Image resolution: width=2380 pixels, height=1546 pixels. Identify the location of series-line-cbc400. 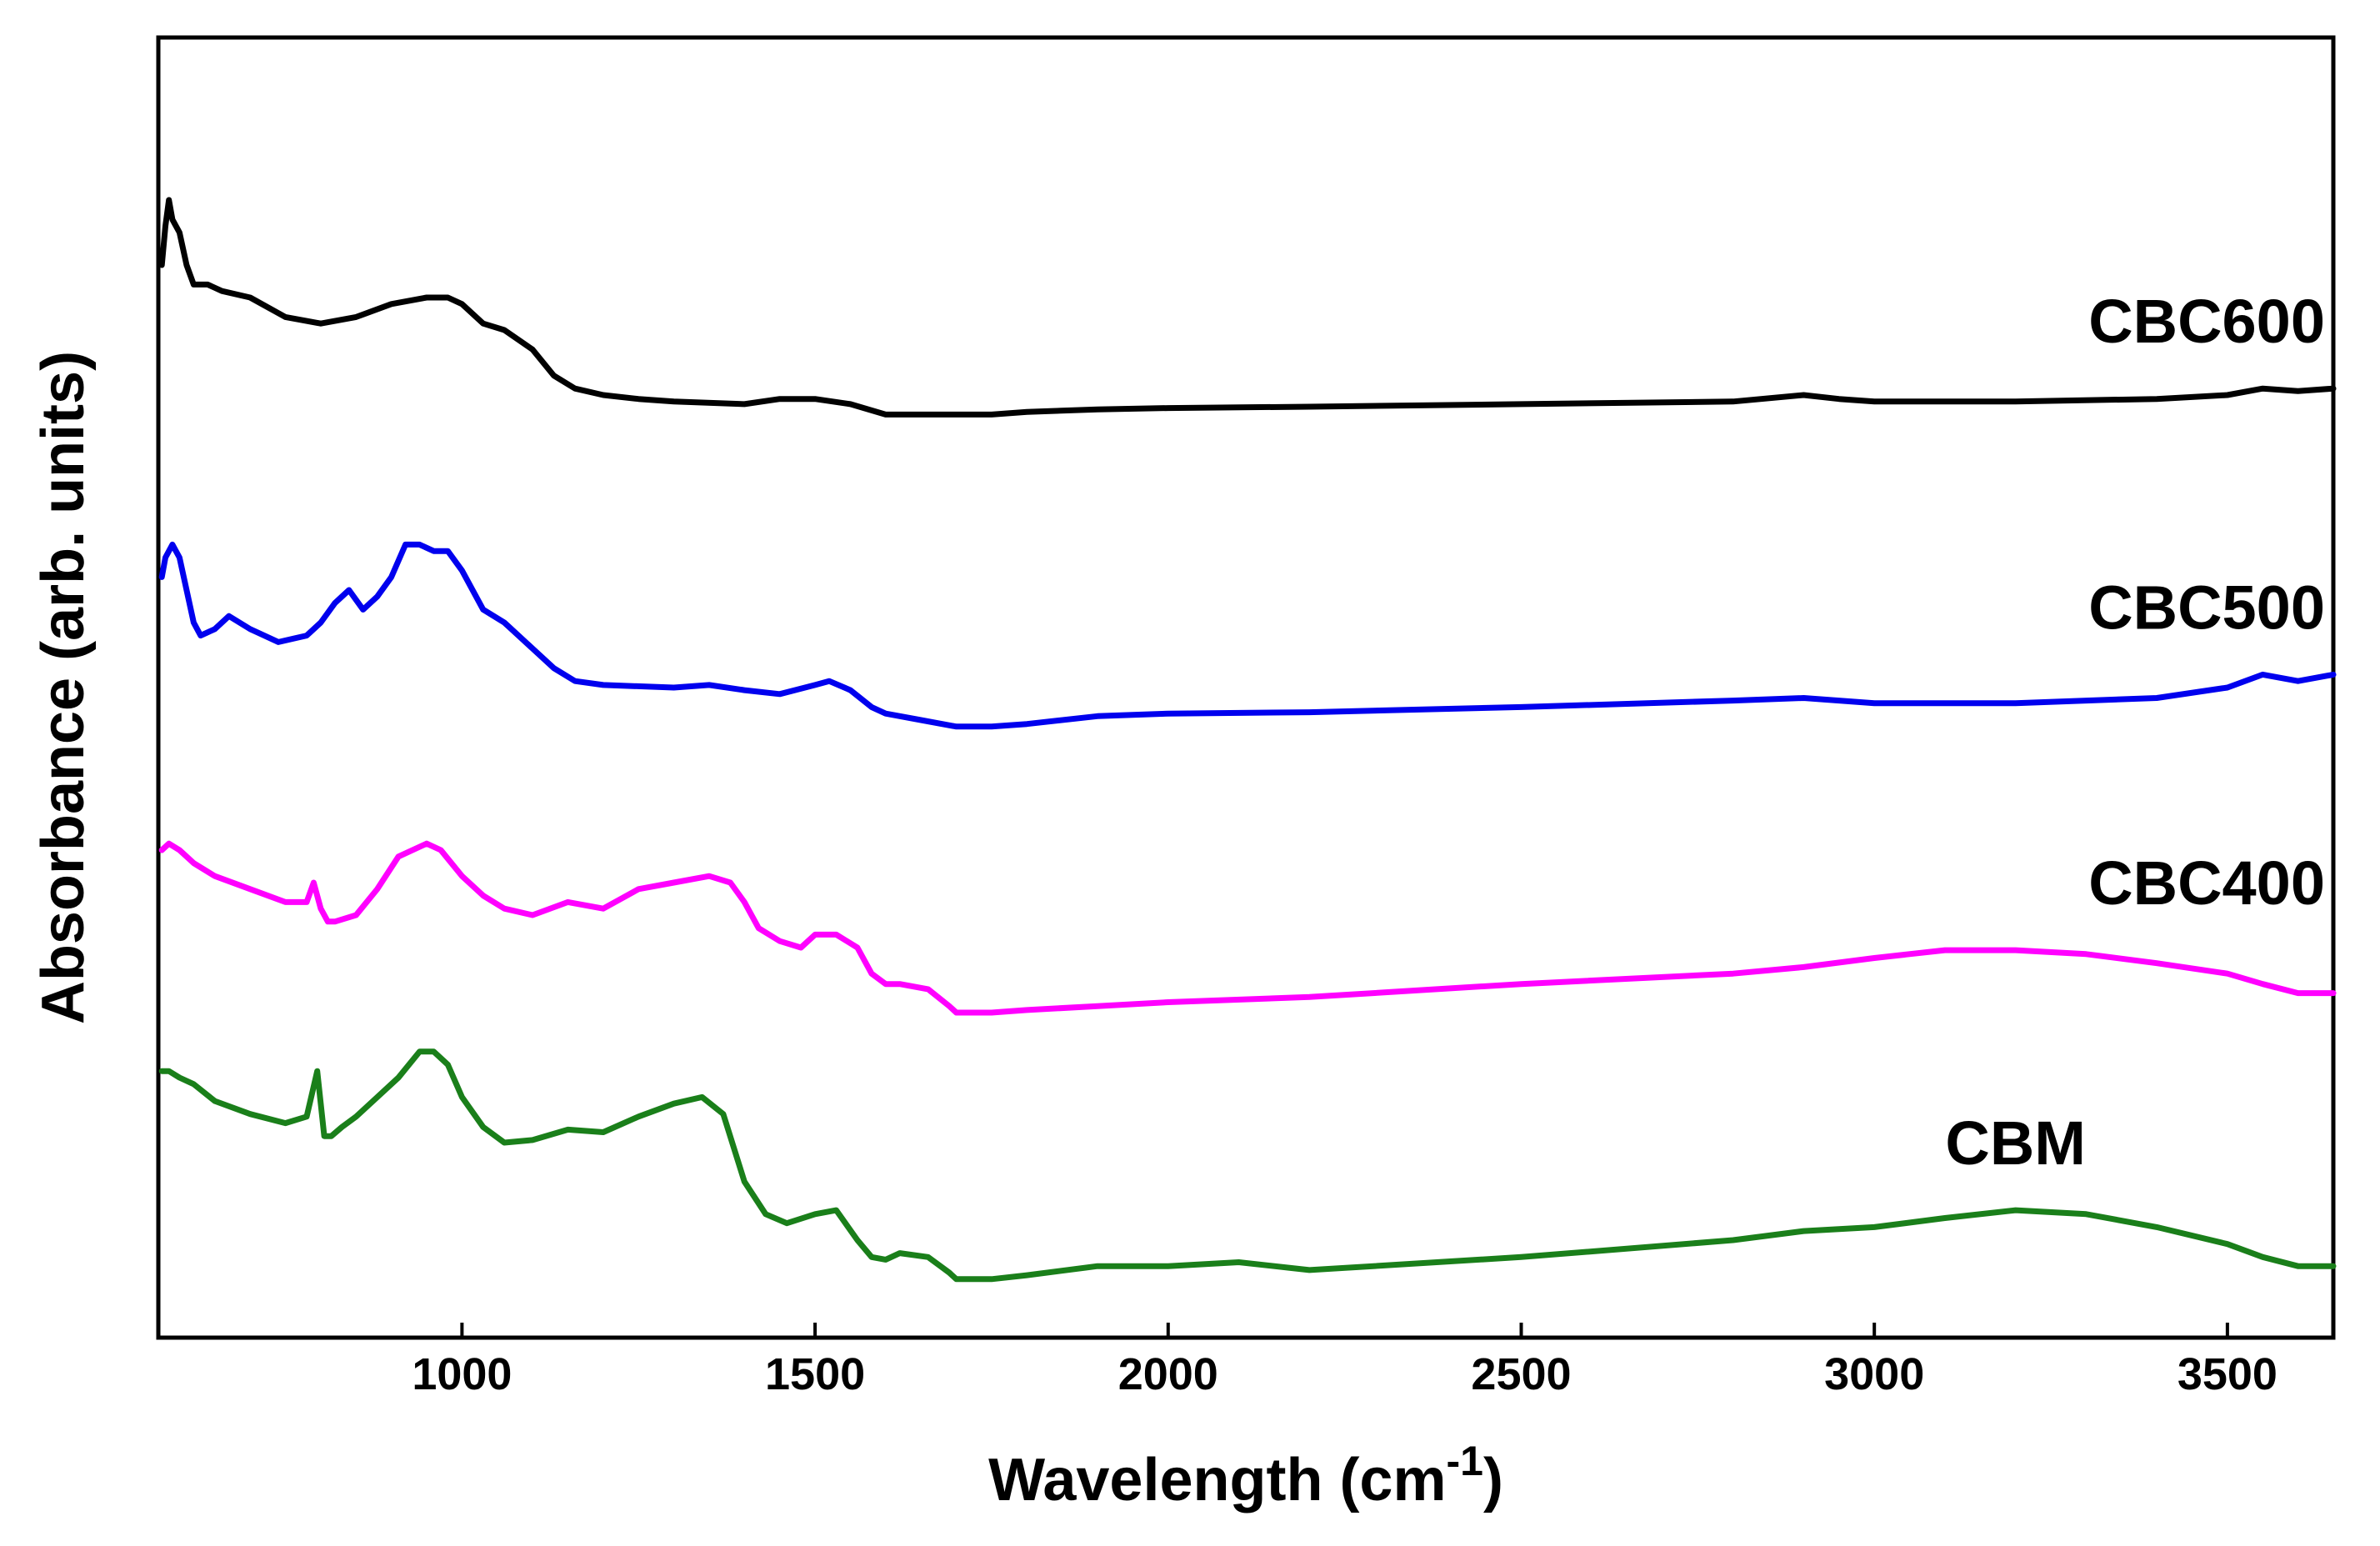
(1247, 928).